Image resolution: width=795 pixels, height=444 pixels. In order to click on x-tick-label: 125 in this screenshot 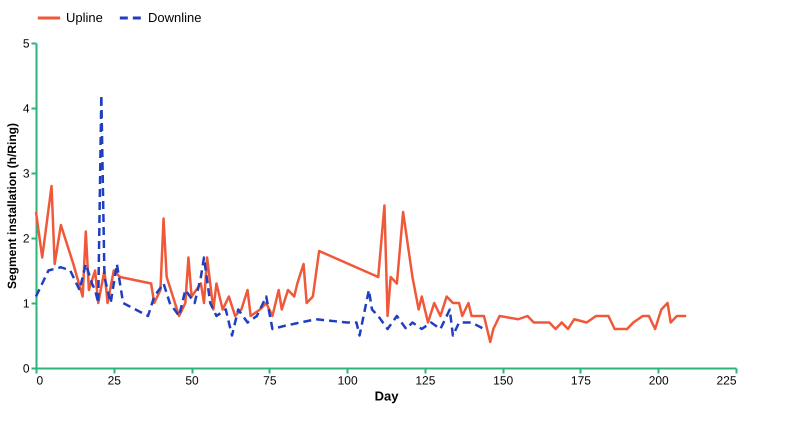, I will do `click(425, 381)`.